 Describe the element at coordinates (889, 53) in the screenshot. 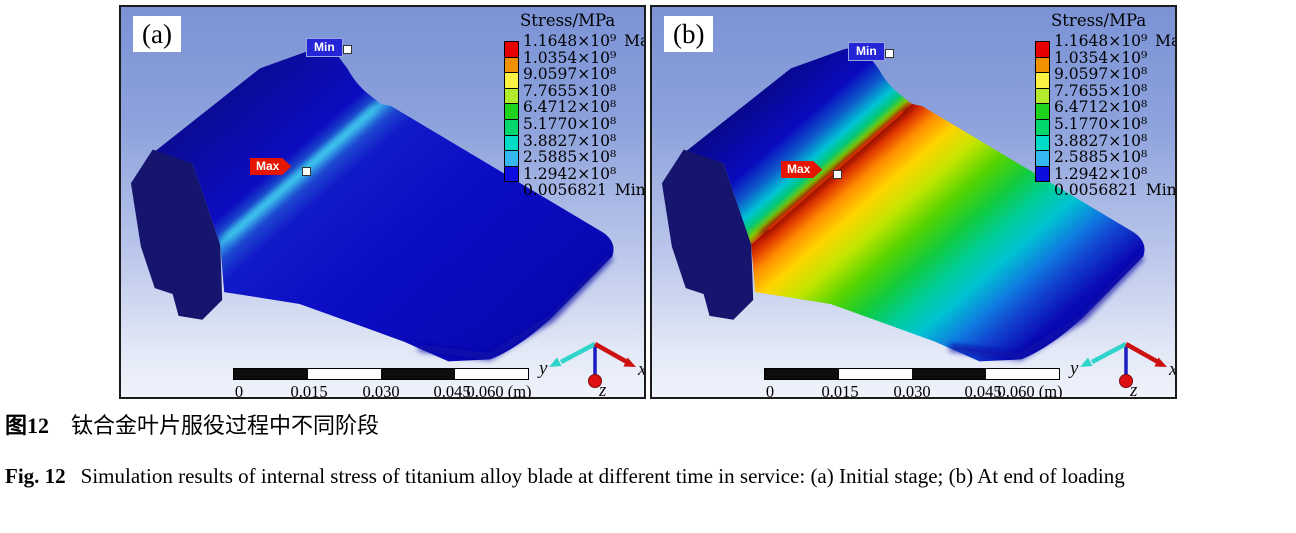

I see `min-marker-anchor` at that location.